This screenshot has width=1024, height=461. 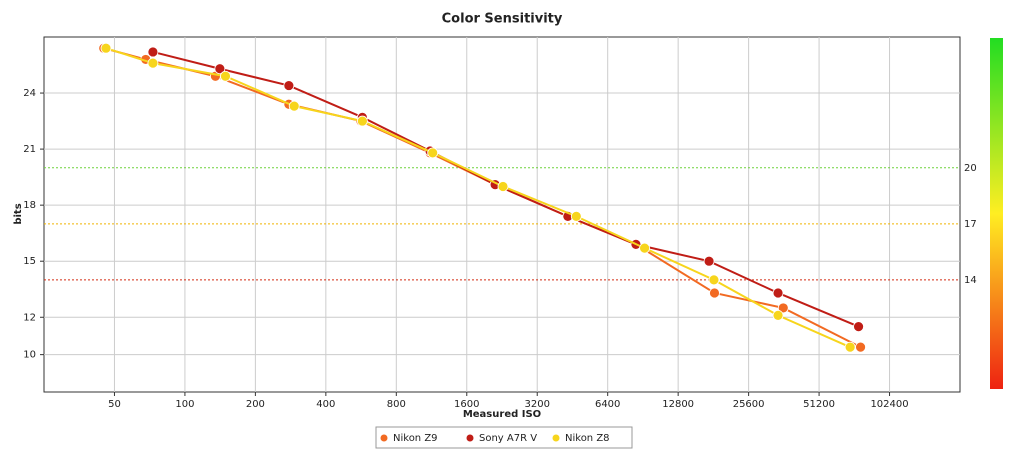 What do you see at coordinates (508, 438) in the screenshot?
I see `legend-label: Sony A7R V` at bounding box center [508, 438].